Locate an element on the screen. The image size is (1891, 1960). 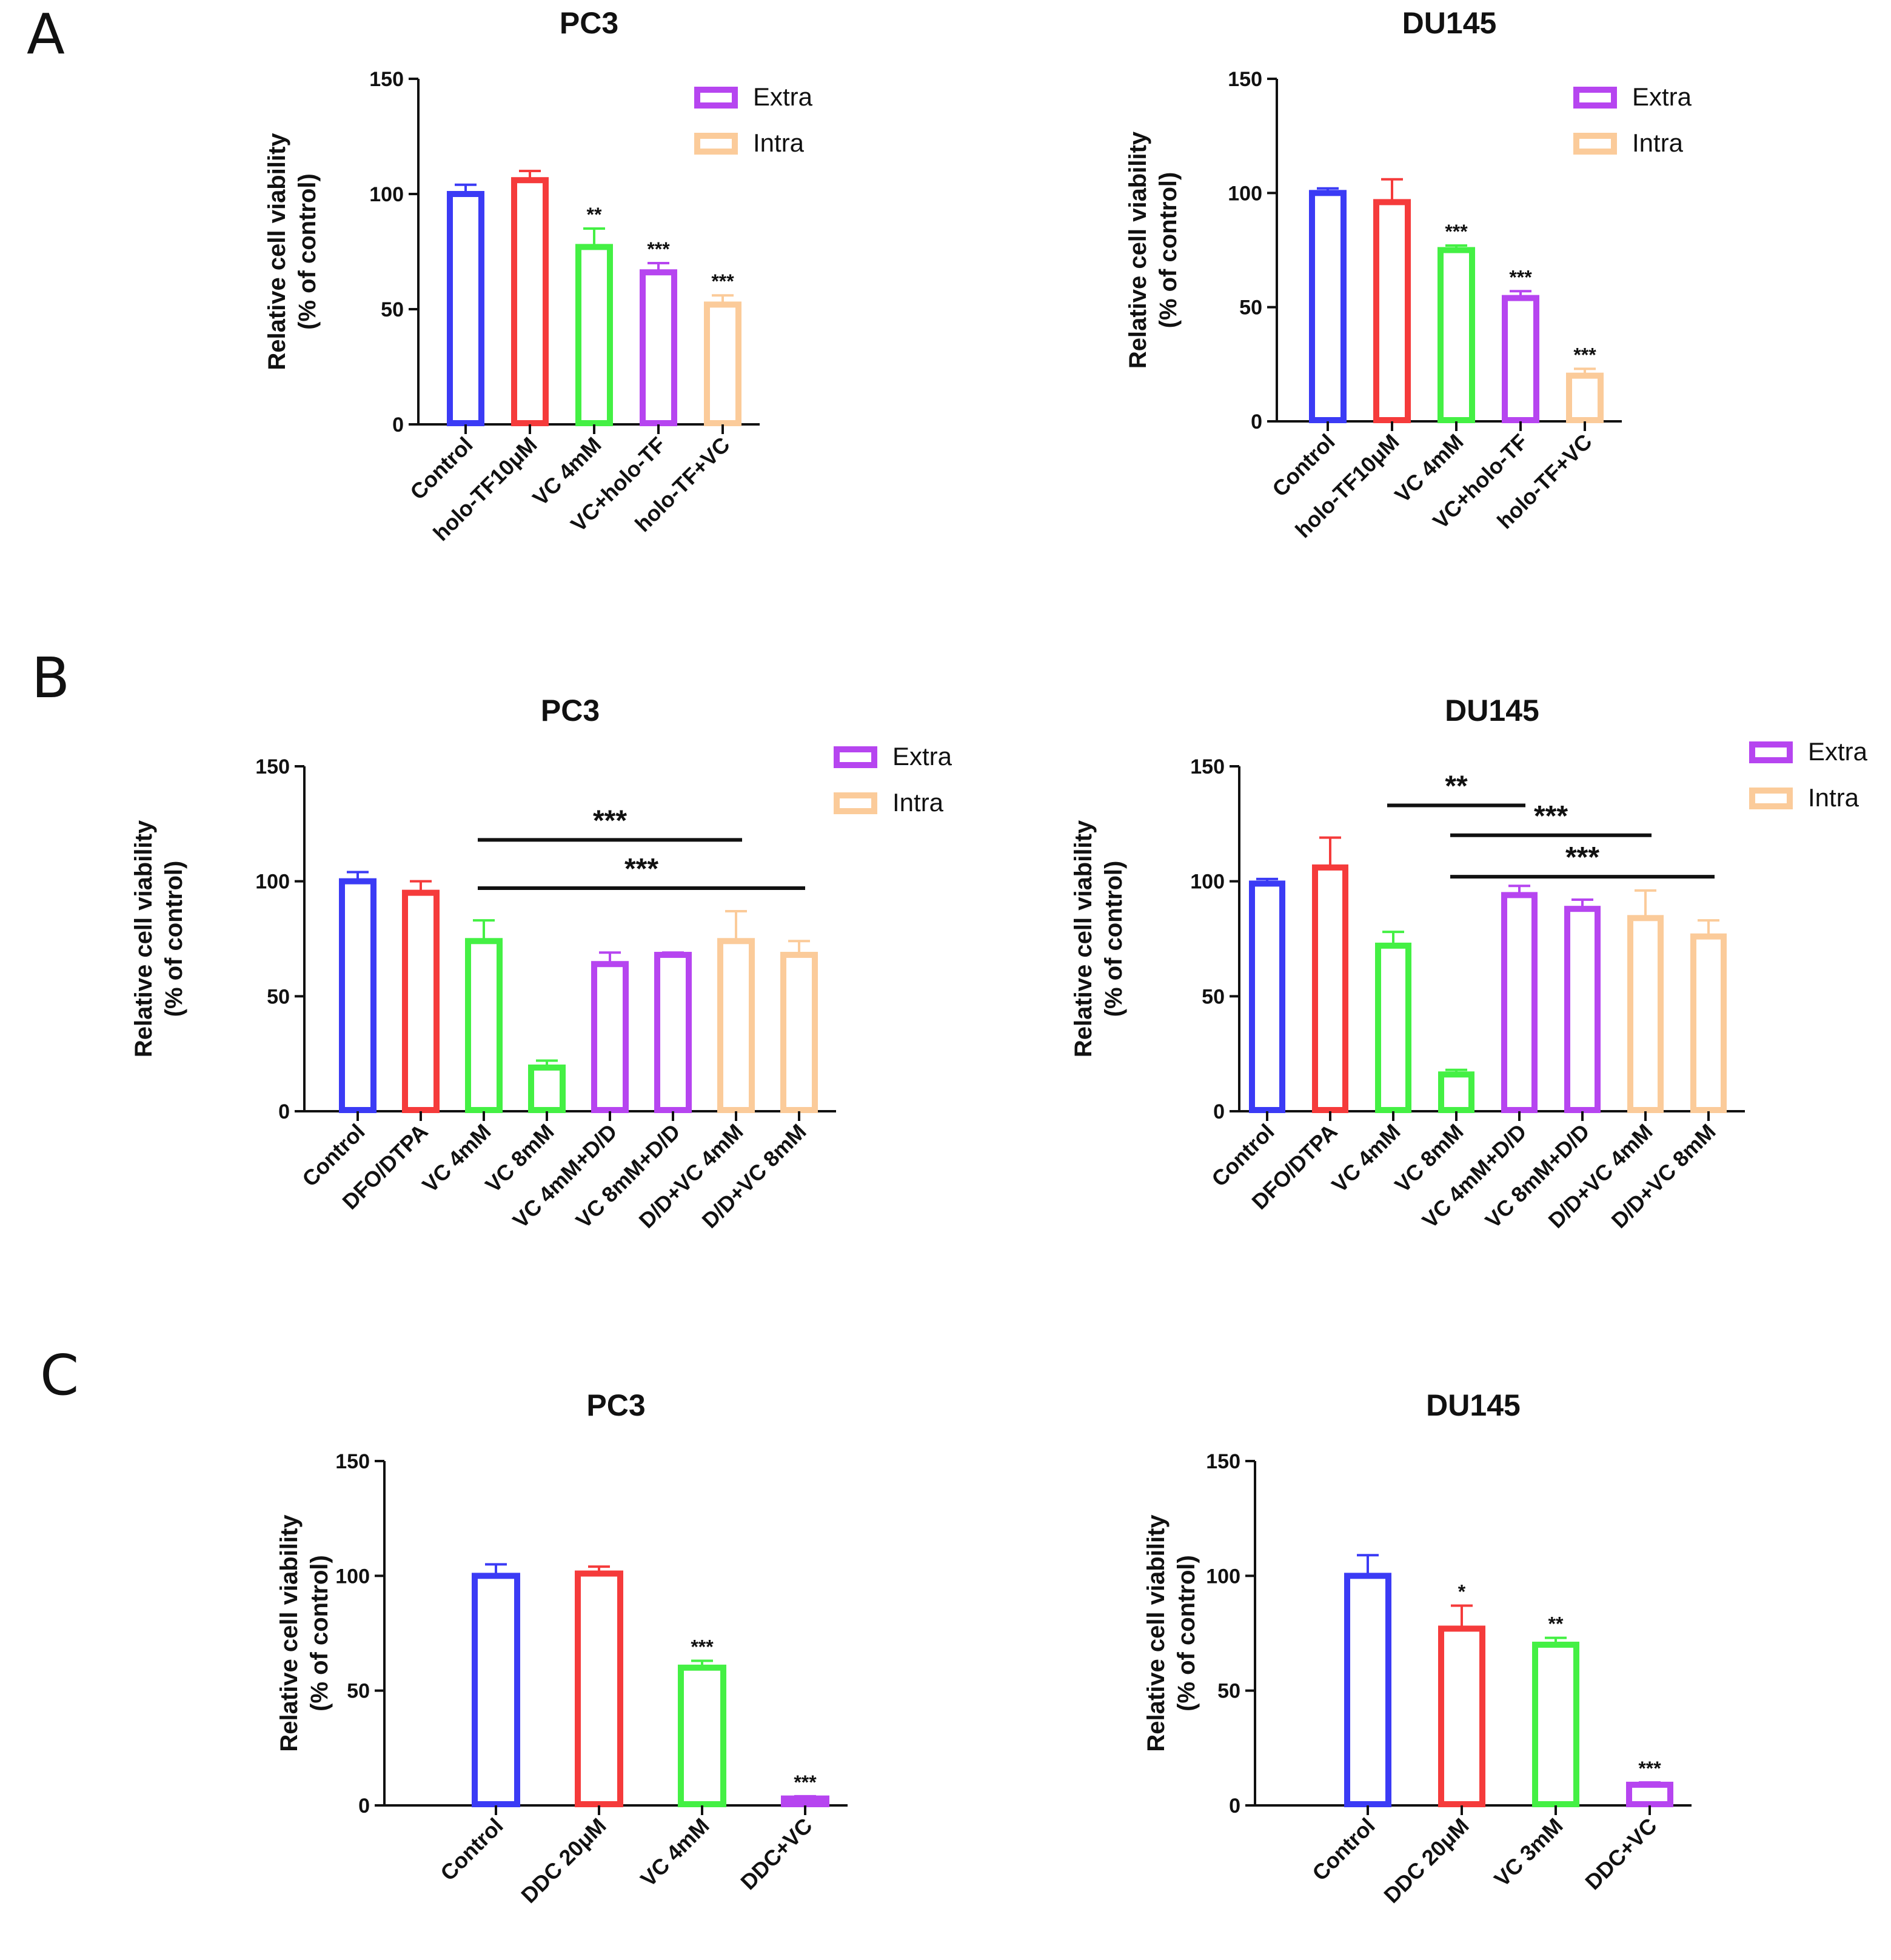
chart-4-legend-swatch-intra is located at coordinates (1771, 798).